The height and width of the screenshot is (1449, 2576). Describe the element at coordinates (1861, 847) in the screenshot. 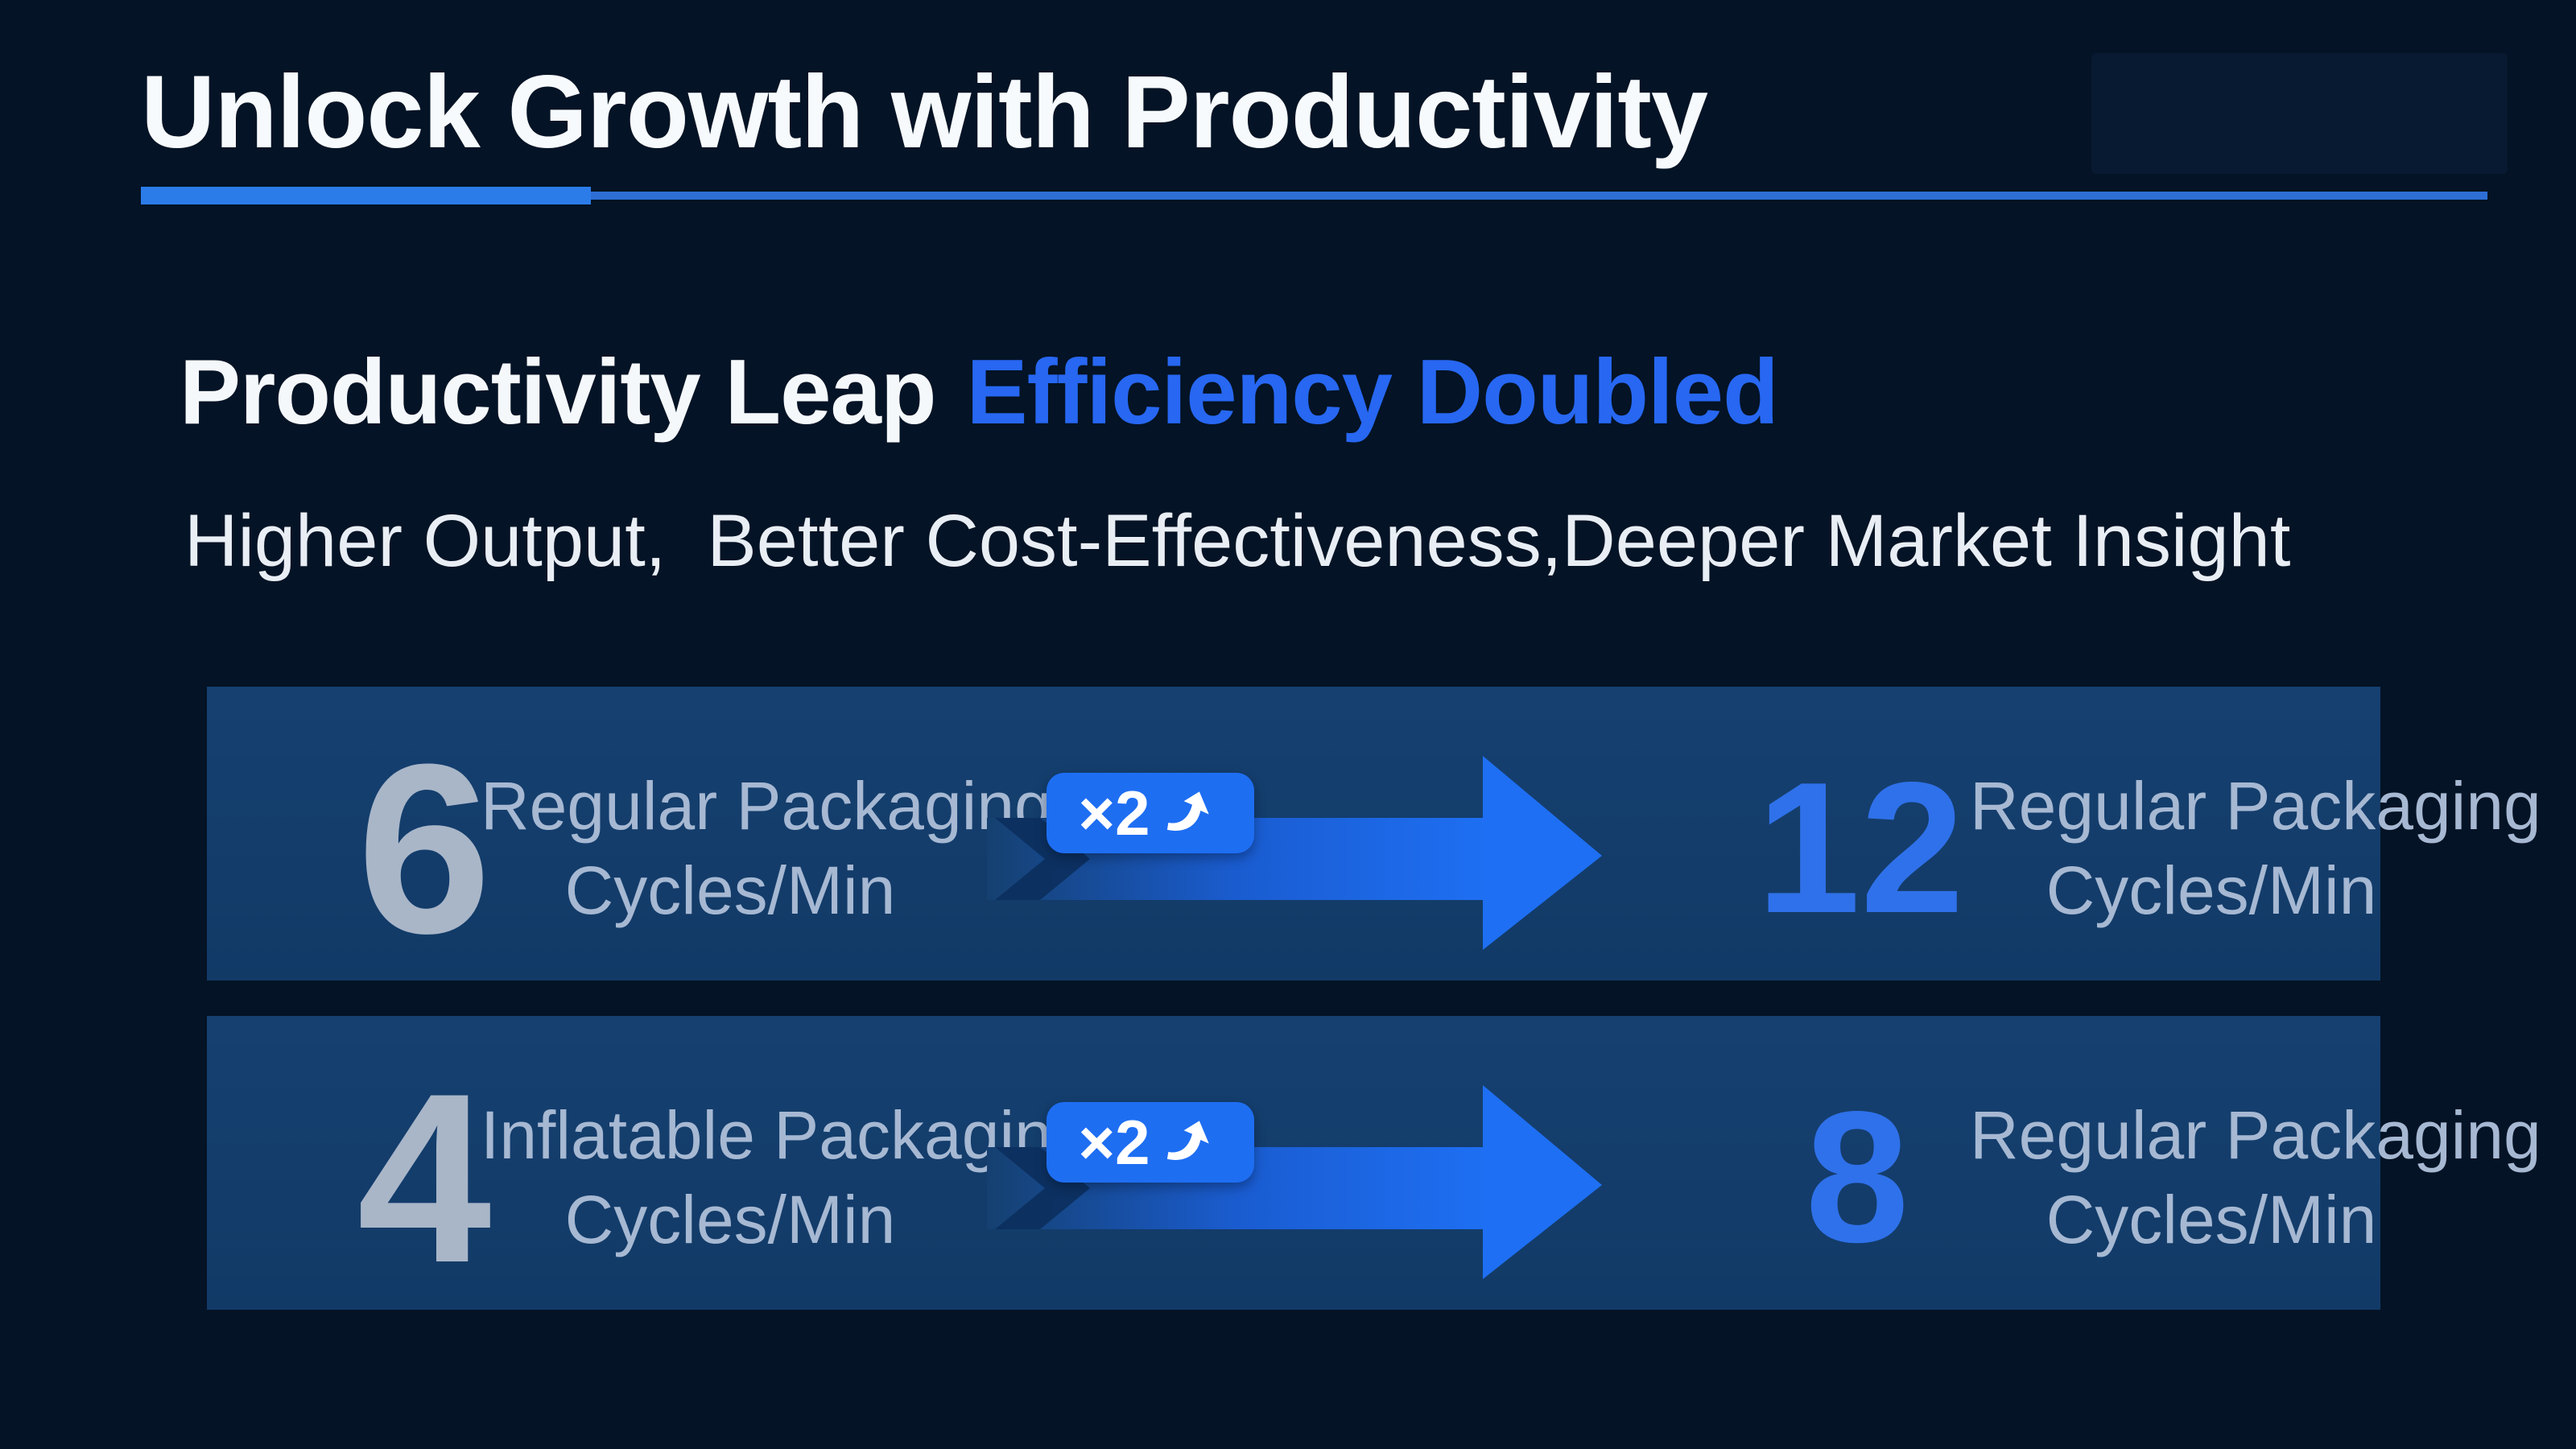

I see `to-value: 12` at that location.